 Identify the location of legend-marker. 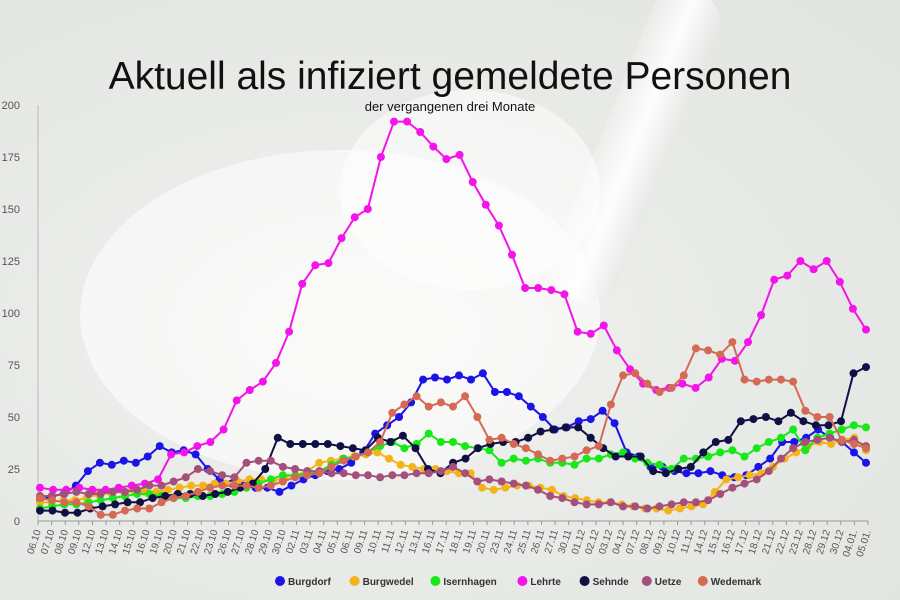
(702, 581).